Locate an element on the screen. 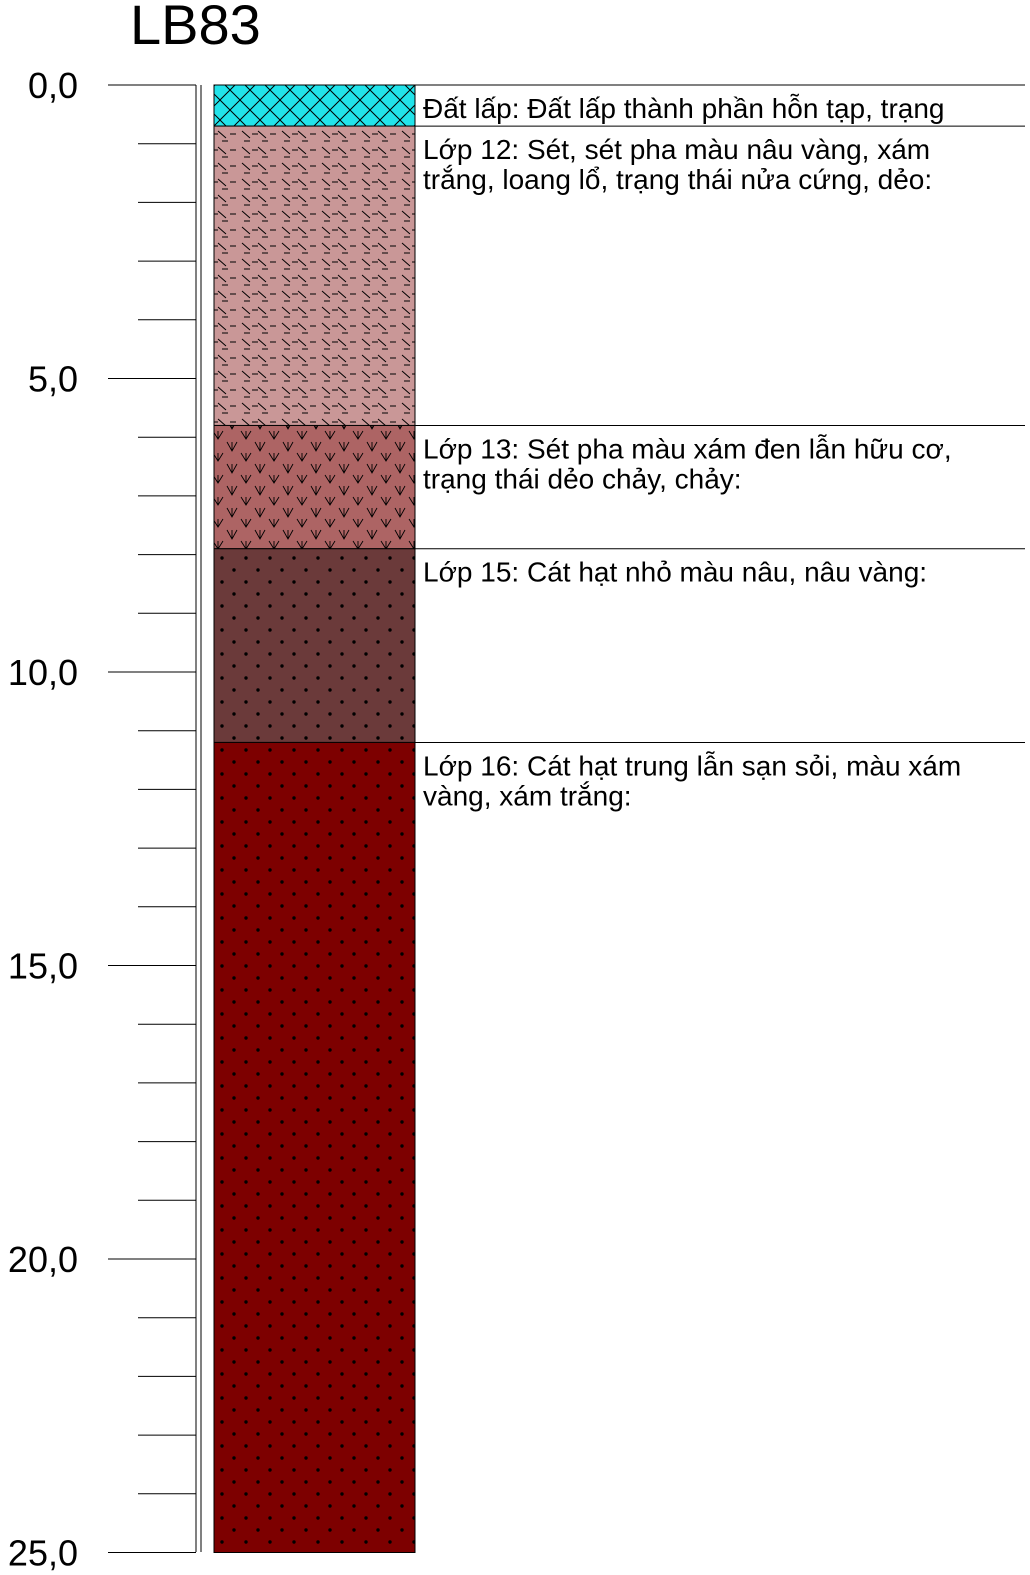 Image resolution: width=1030 pixels, height=1575 pixels. depth-label: 25,0 is located at coordinates (43, 1553).